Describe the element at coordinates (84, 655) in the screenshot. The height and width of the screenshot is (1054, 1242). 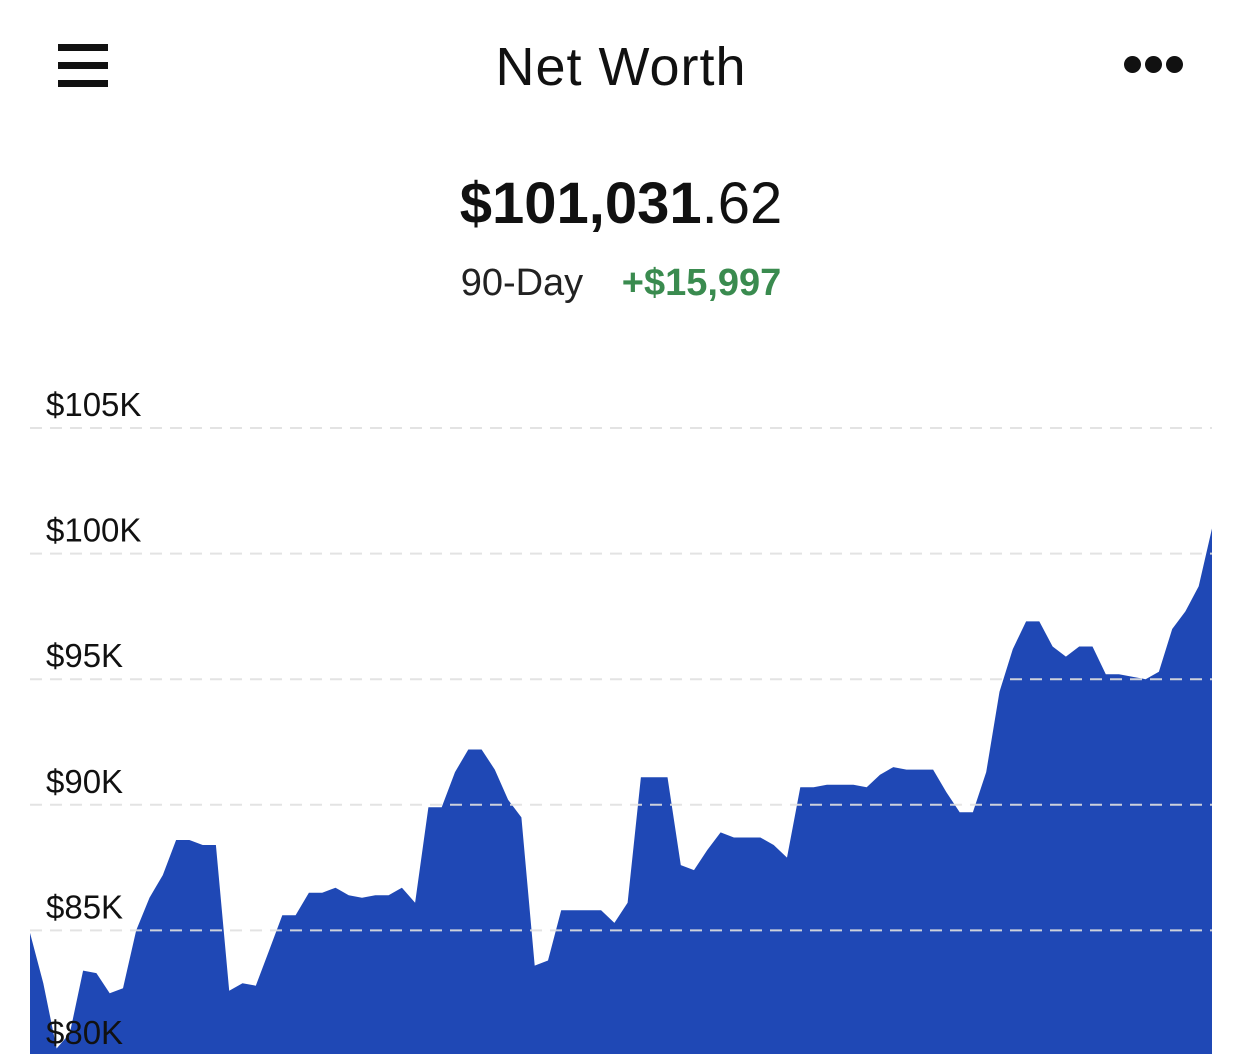
I see `y-tick-label: $95K` at that location.